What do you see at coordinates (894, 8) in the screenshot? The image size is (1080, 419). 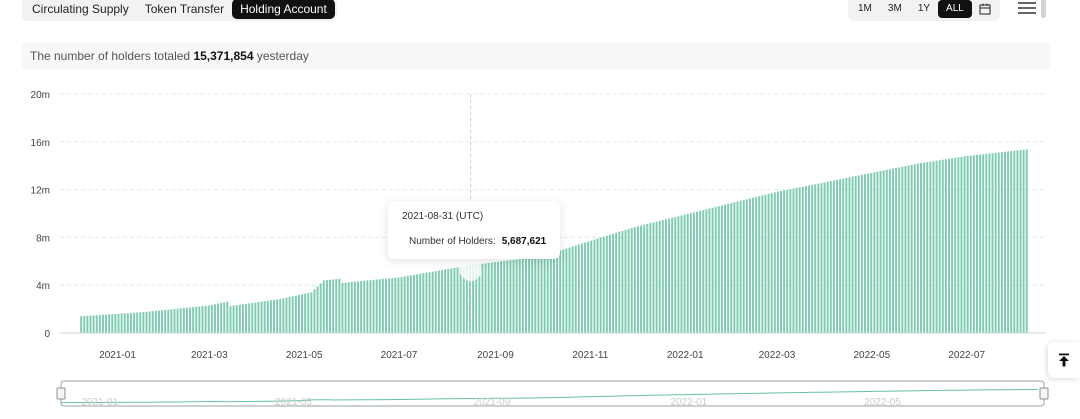 I see `range-3m-button: 3M` at bounding box center [894, 8].